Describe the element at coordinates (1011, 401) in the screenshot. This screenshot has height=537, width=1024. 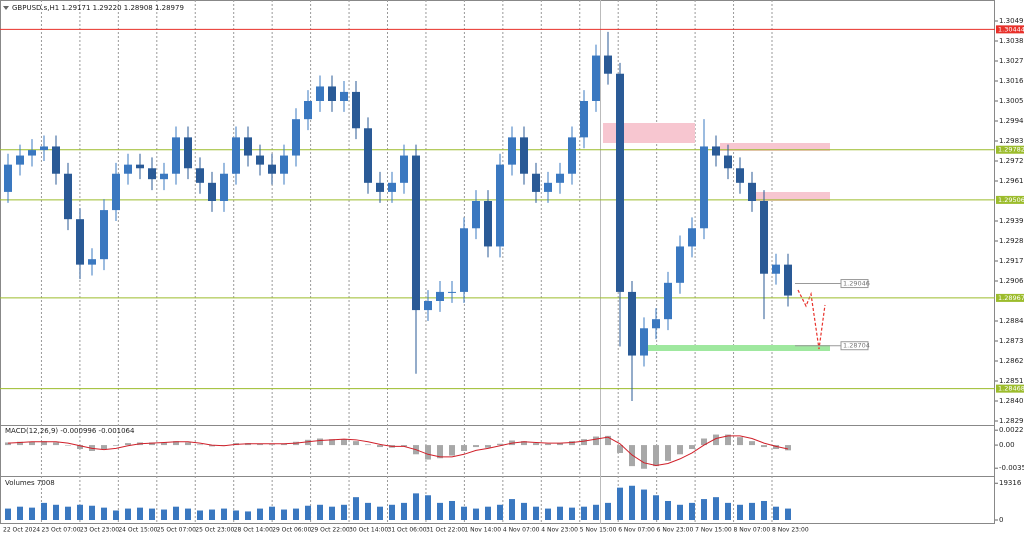
I see `y-tick-label: 1.28400` at that location.